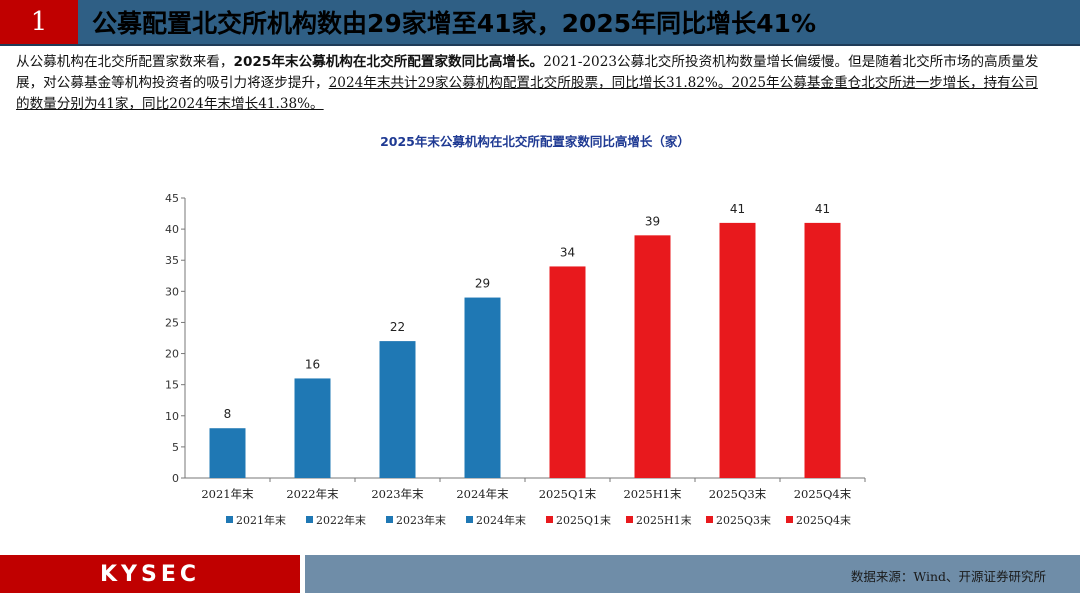 Image resolution: width=1080 pixels, height=607 pixels. I want to click on data-source: 数据来源：Wind、开源证券研究所, so click(948, 576).